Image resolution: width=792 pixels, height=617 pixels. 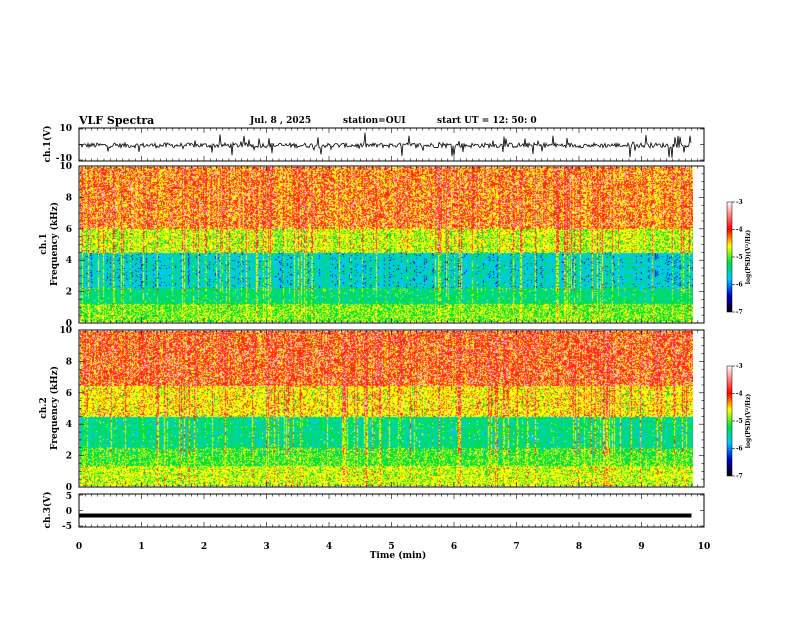 What do you see at coordinates (748, 421) in the screenshot?
I see `ch2-colorbar-label: log(PSD)(V²/Hz)` at bounding box center [748, 421].